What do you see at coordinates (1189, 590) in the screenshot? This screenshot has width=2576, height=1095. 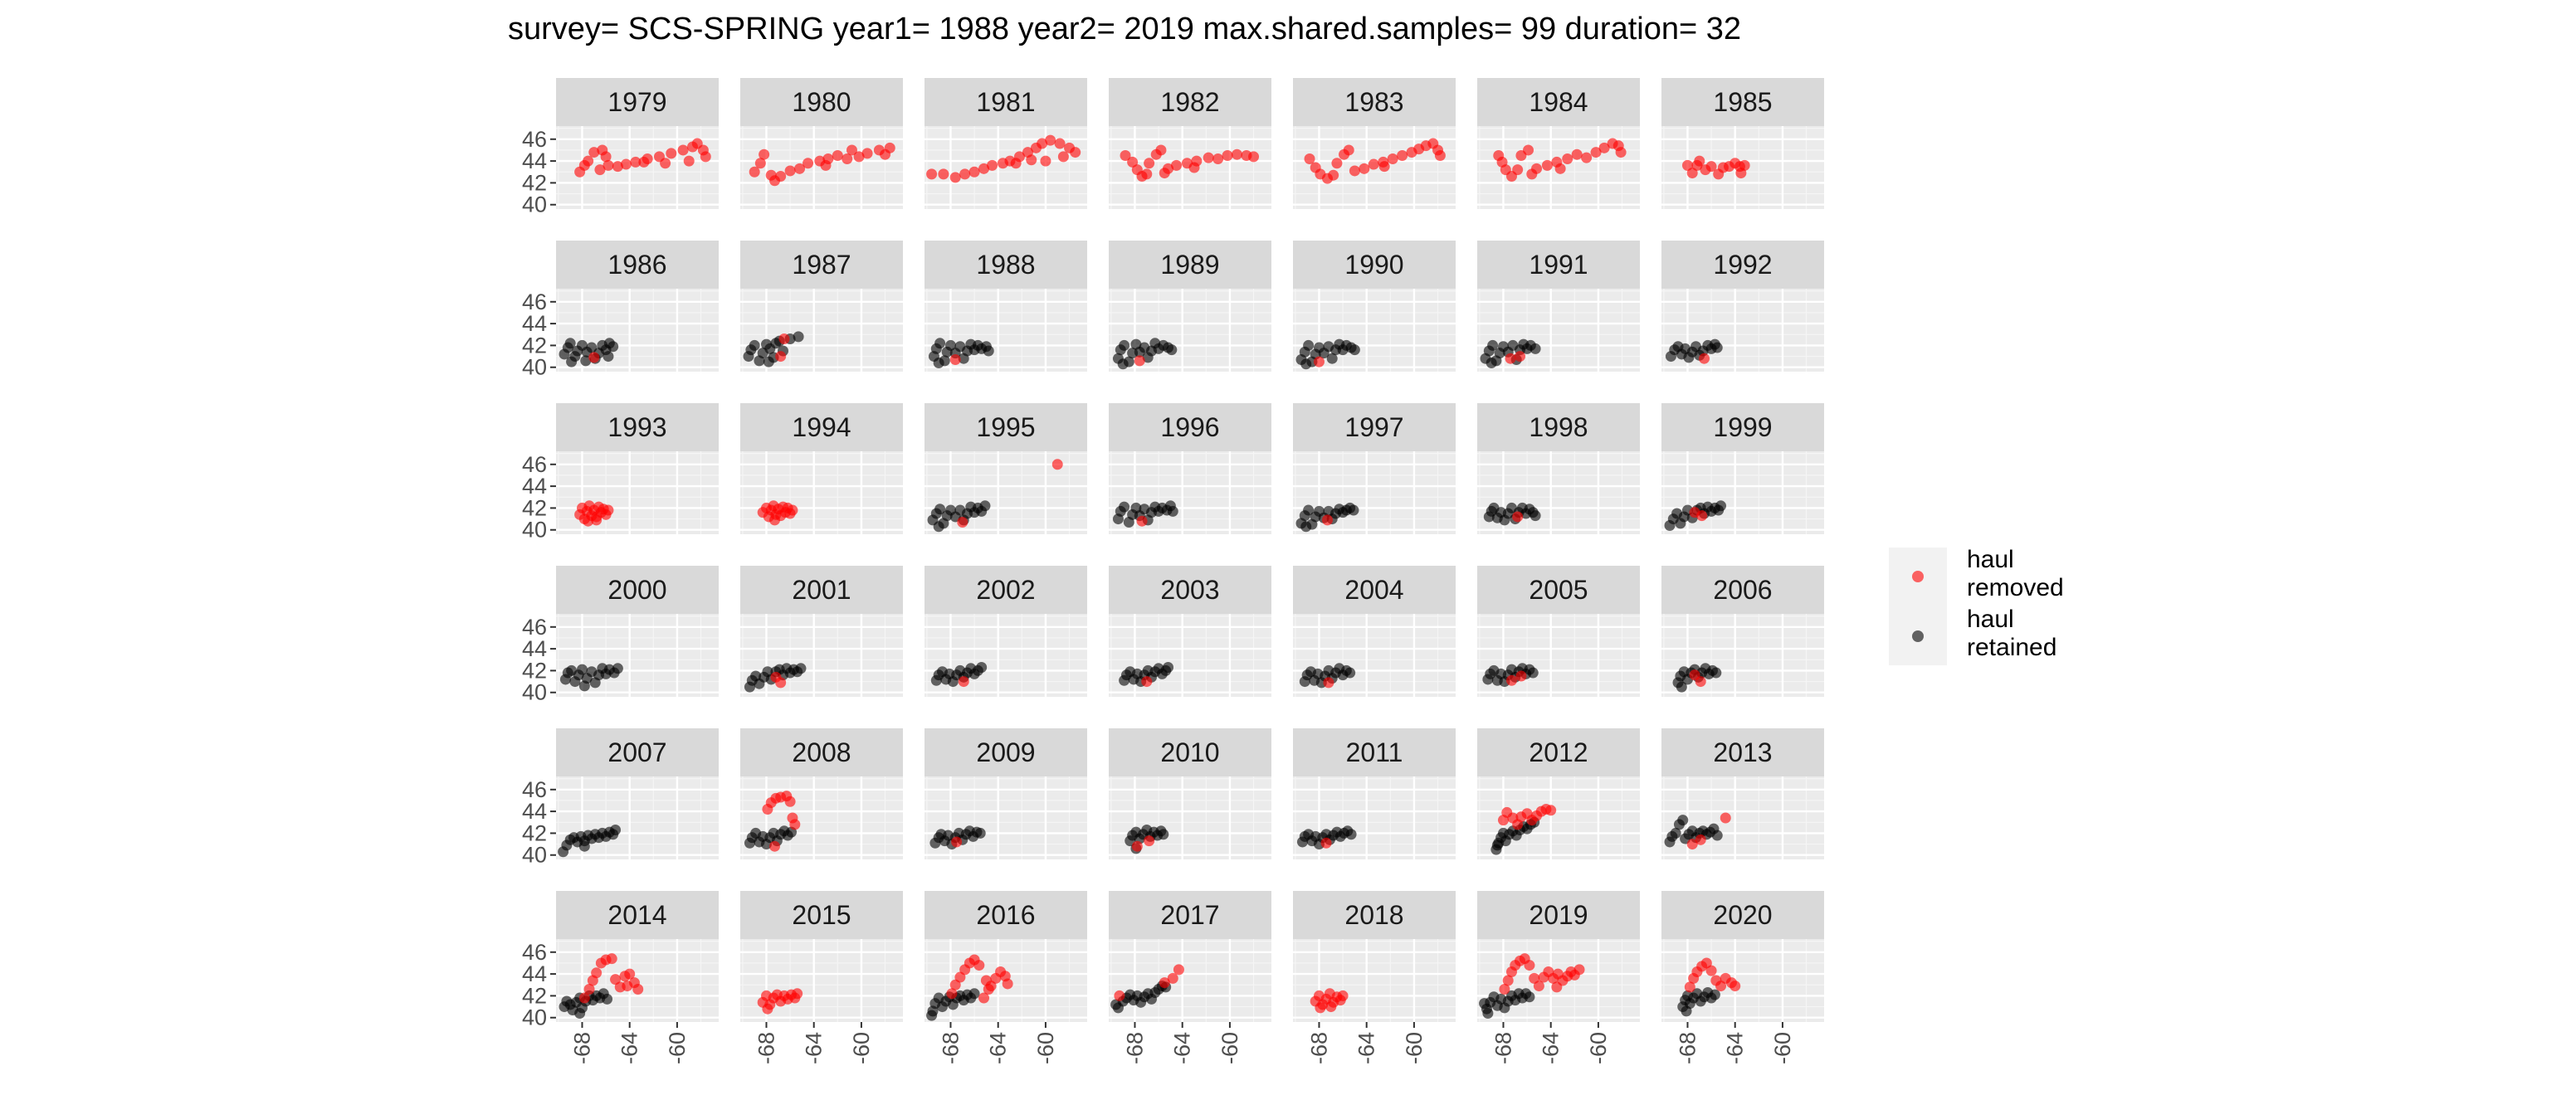 I see `facet-strip-label: 2003` at bounding box center [1189, 590].